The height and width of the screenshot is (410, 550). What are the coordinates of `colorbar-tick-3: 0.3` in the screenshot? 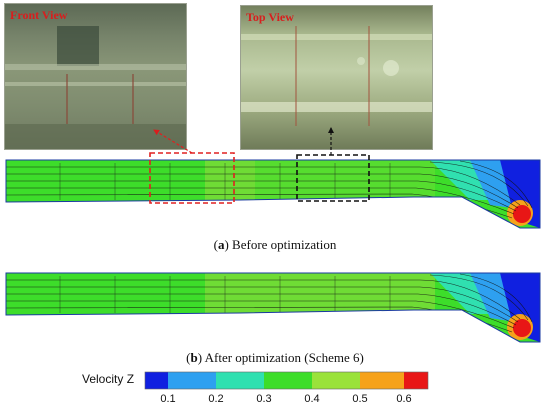 It's located at (264, 399).